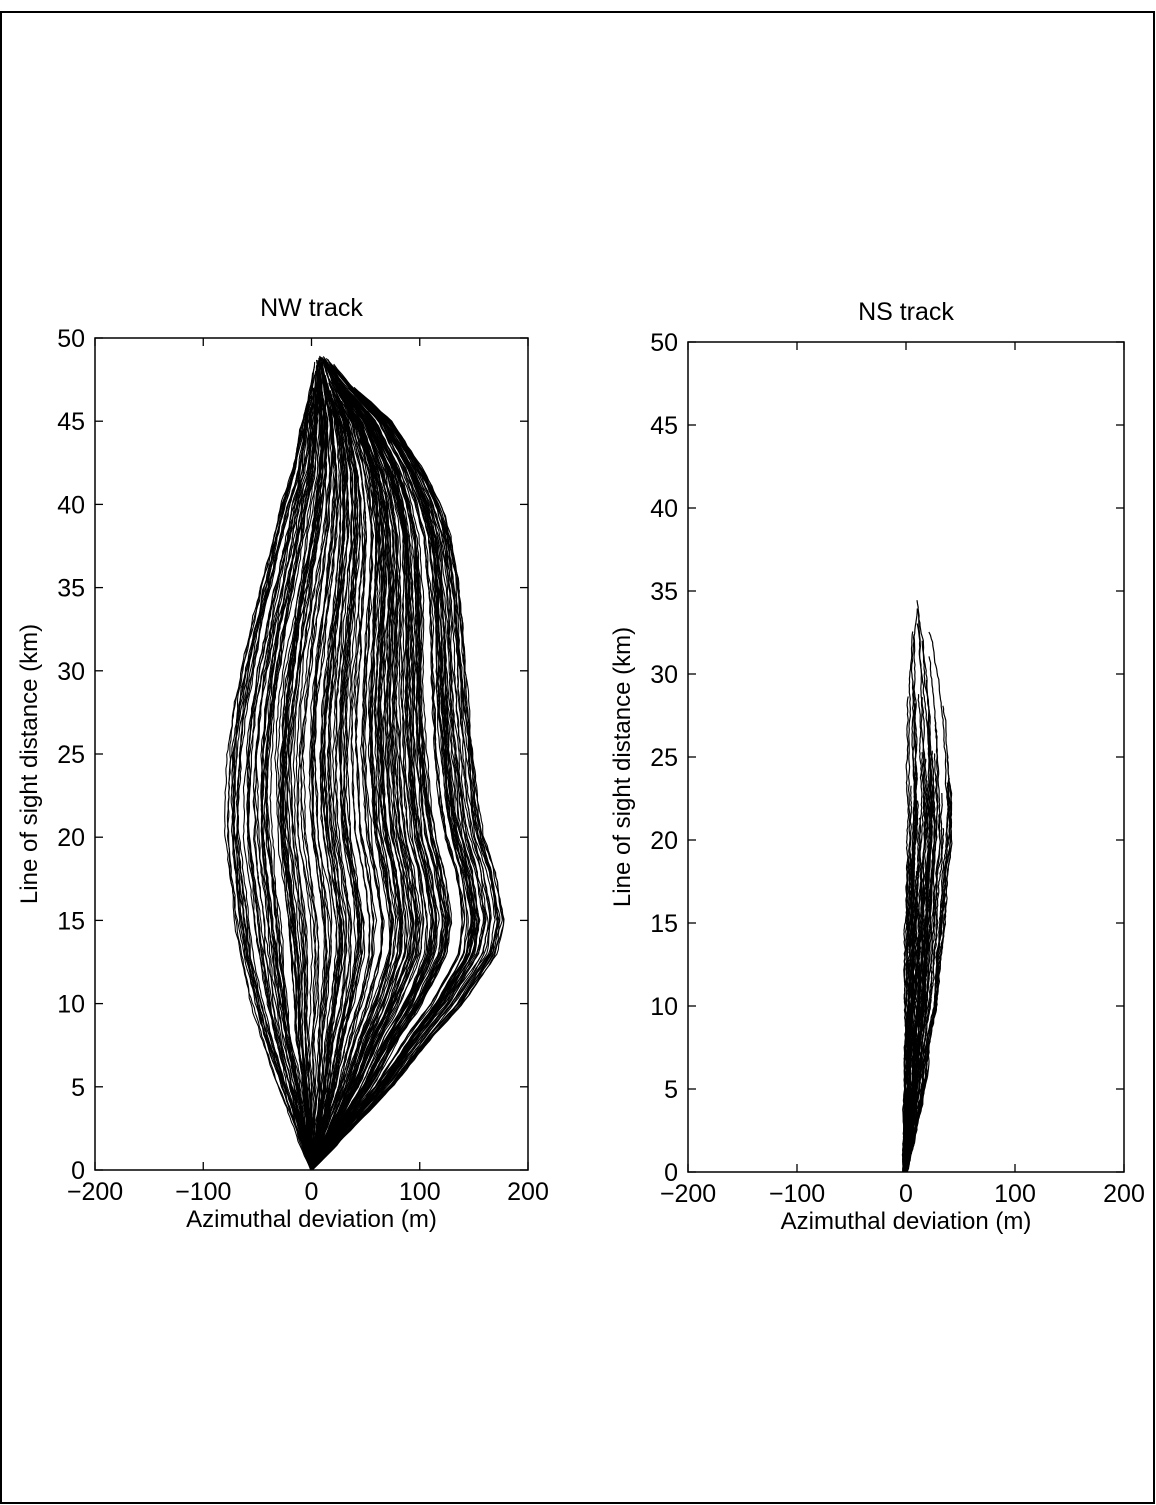 The image size is (1156, 1505). Describe the element at coordinates (1015, 1194) in the screenshot. I see `x-tick-label: 100` at that location.